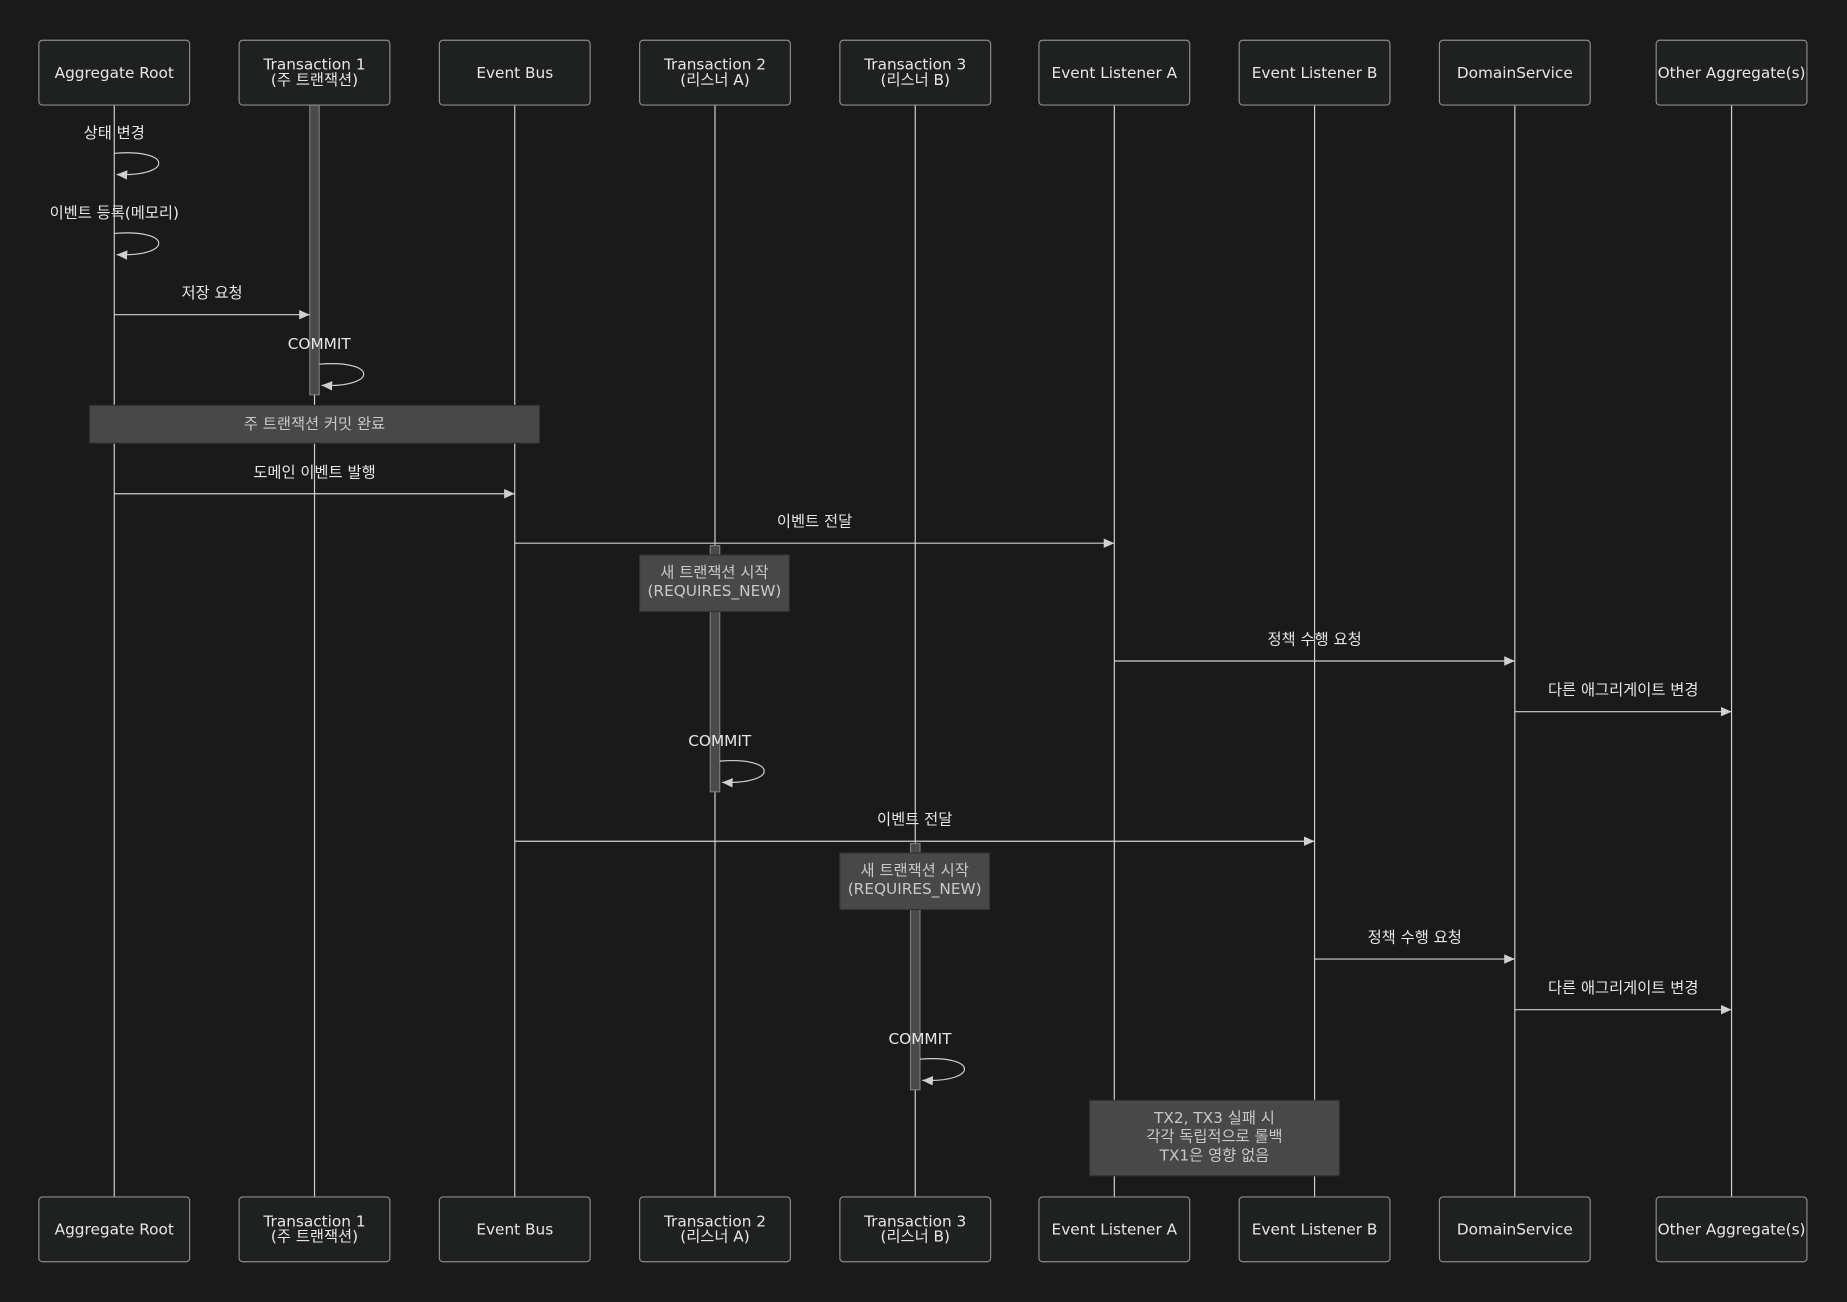 Image resolution: width=1847 pixels, height=1302 pixels. I want to click on note-text: 주 트랜잭션 커밋 완료, so click(314, 424).